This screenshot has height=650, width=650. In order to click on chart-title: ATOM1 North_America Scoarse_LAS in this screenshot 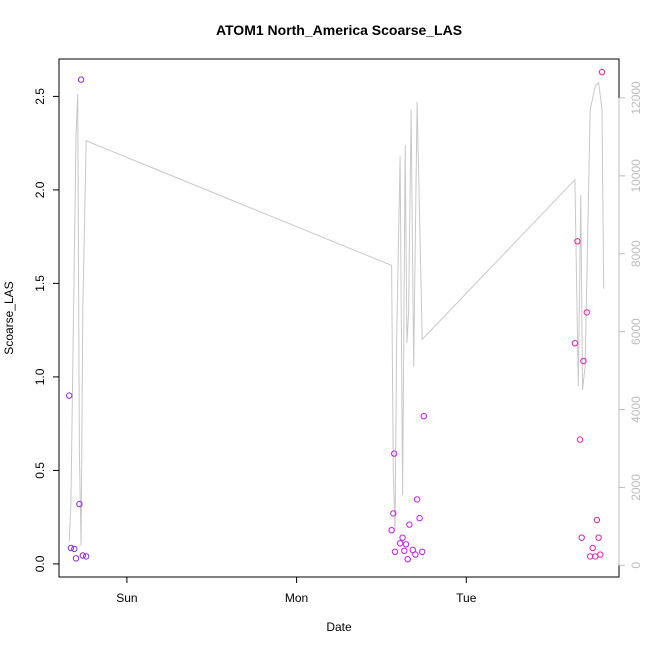, I will do `click(339, 30)`.